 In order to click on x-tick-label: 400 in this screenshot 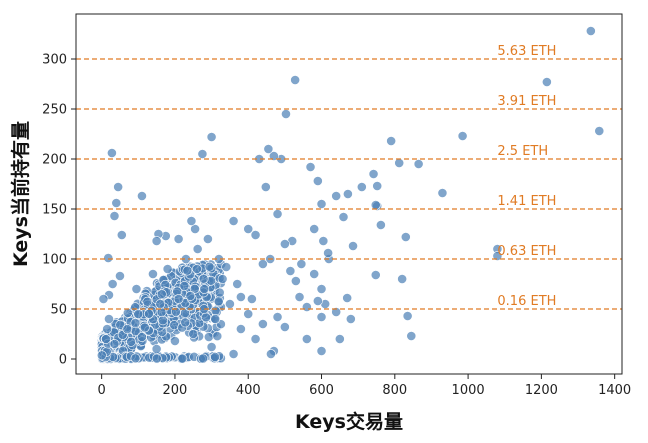, I will do `click(248, 390)`.